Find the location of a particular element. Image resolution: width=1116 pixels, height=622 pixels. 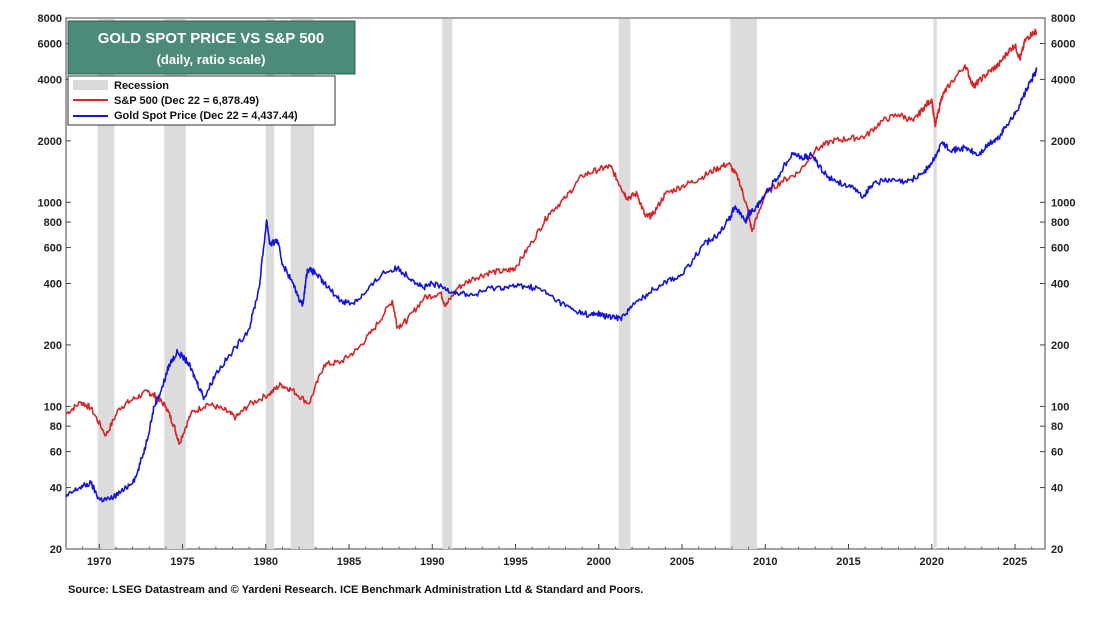

y-tick-label-left-600: 600 is located at coordinates (53, 249).